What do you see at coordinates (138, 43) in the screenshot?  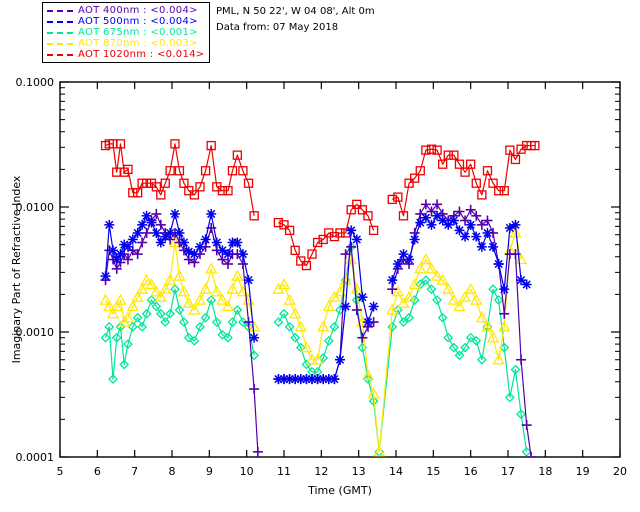 I see `legend-label-870nm: AOT 870nm : <0.003>` at bounding box center [138, 43].